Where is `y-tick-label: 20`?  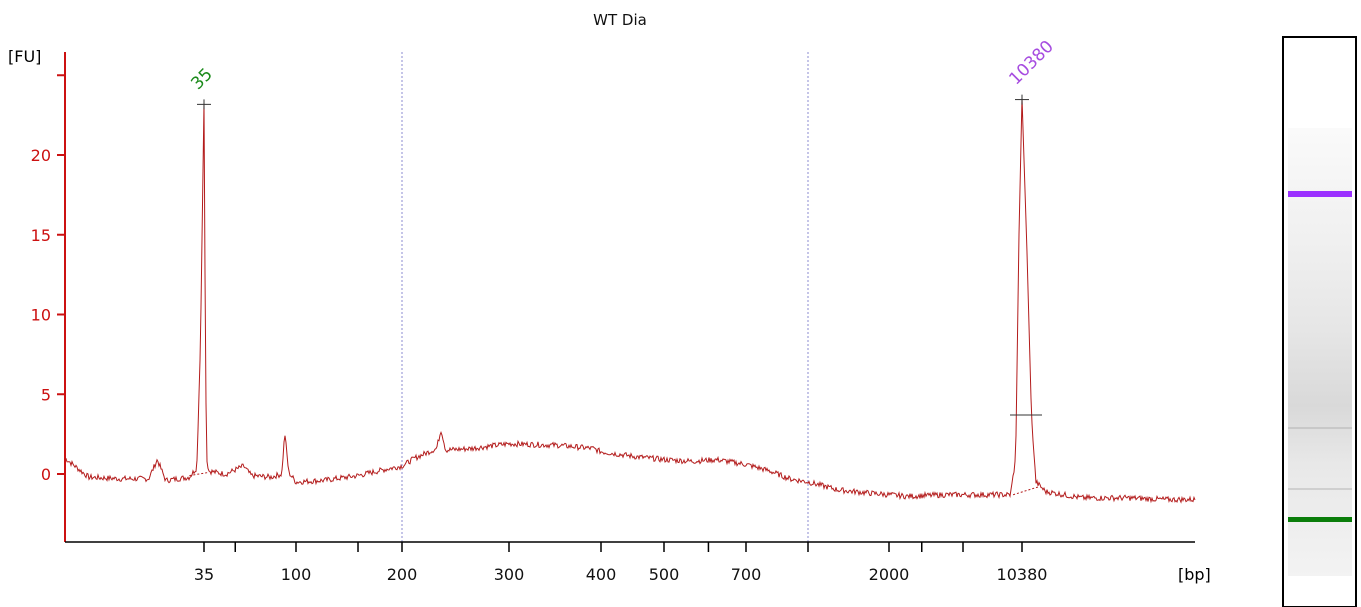
y-tick-label: 20 is located at coordinates (41, 155).